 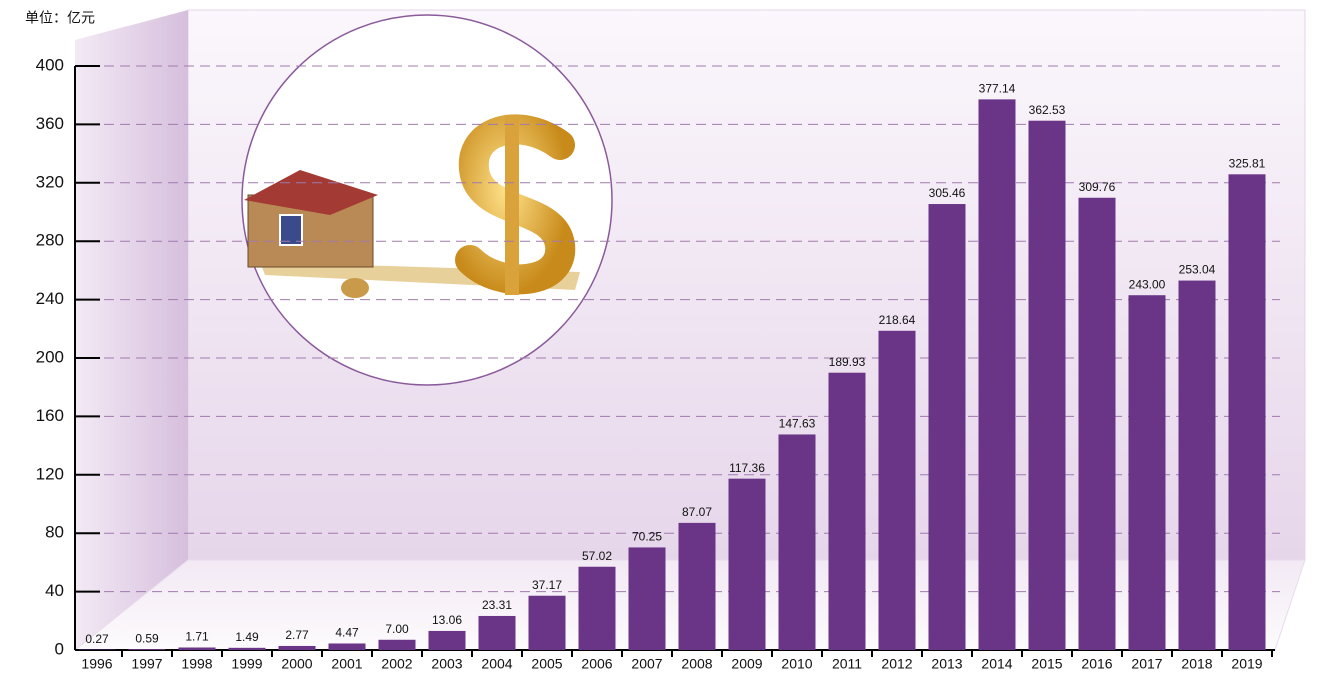 I want to click on value-label: 87.07, so click(x=697, y=512).